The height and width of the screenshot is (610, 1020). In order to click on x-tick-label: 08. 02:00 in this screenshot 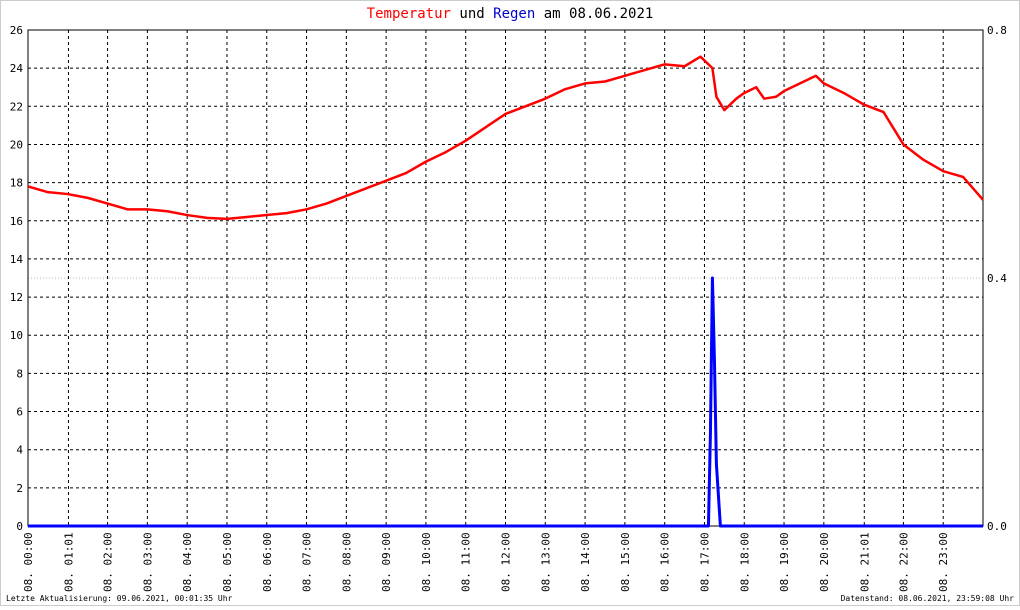, I will do `click(108, 562)`.